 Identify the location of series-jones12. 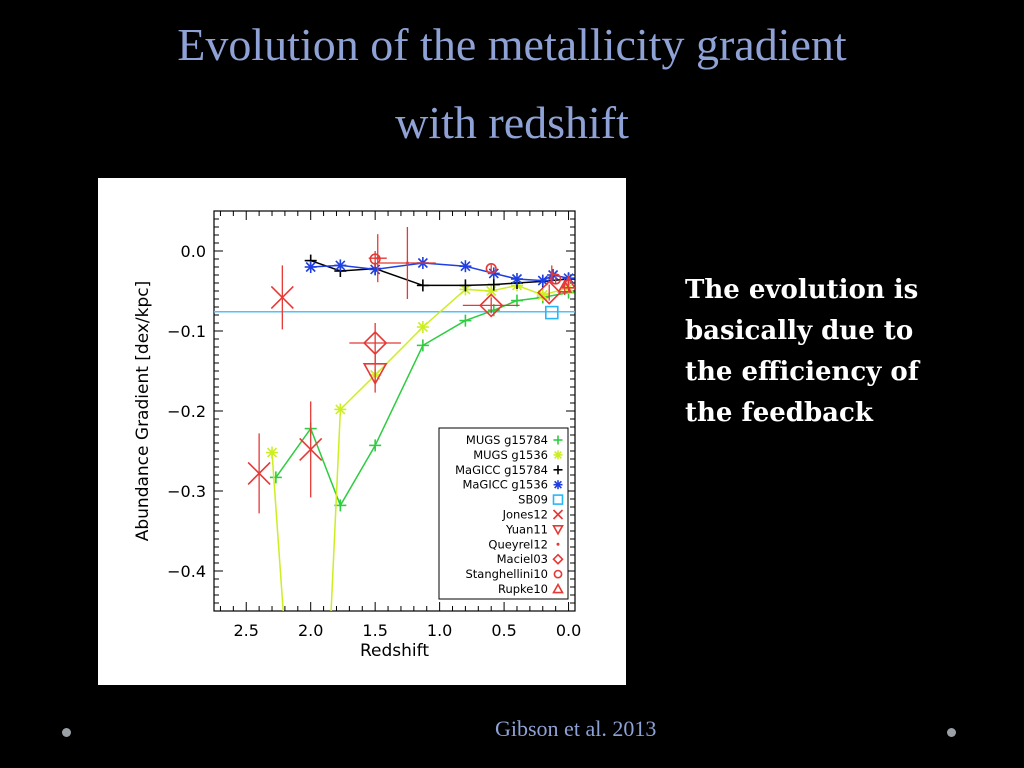
(285, 389).